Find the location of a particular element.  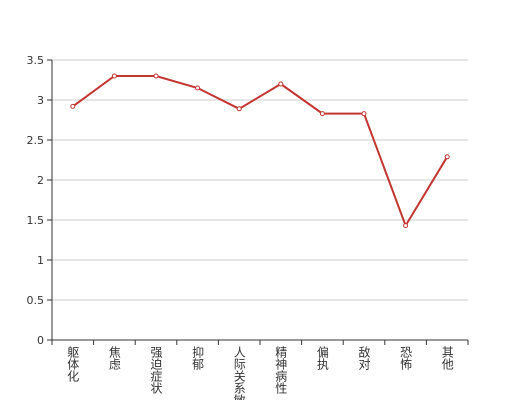

y-tick-label: 1 is located at coordinates (40, 260).